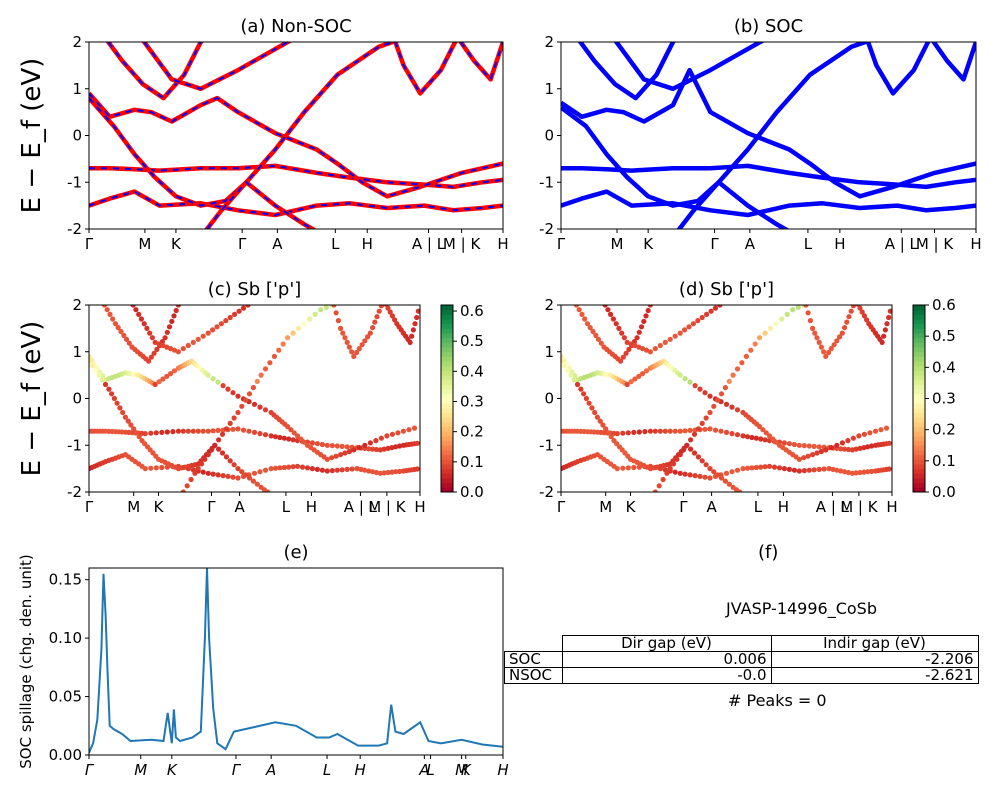 The image size is (1000, 800). Describe the element at coordinates (286, 507) in the screenshot. I see `x-tick-label: L` at that location.